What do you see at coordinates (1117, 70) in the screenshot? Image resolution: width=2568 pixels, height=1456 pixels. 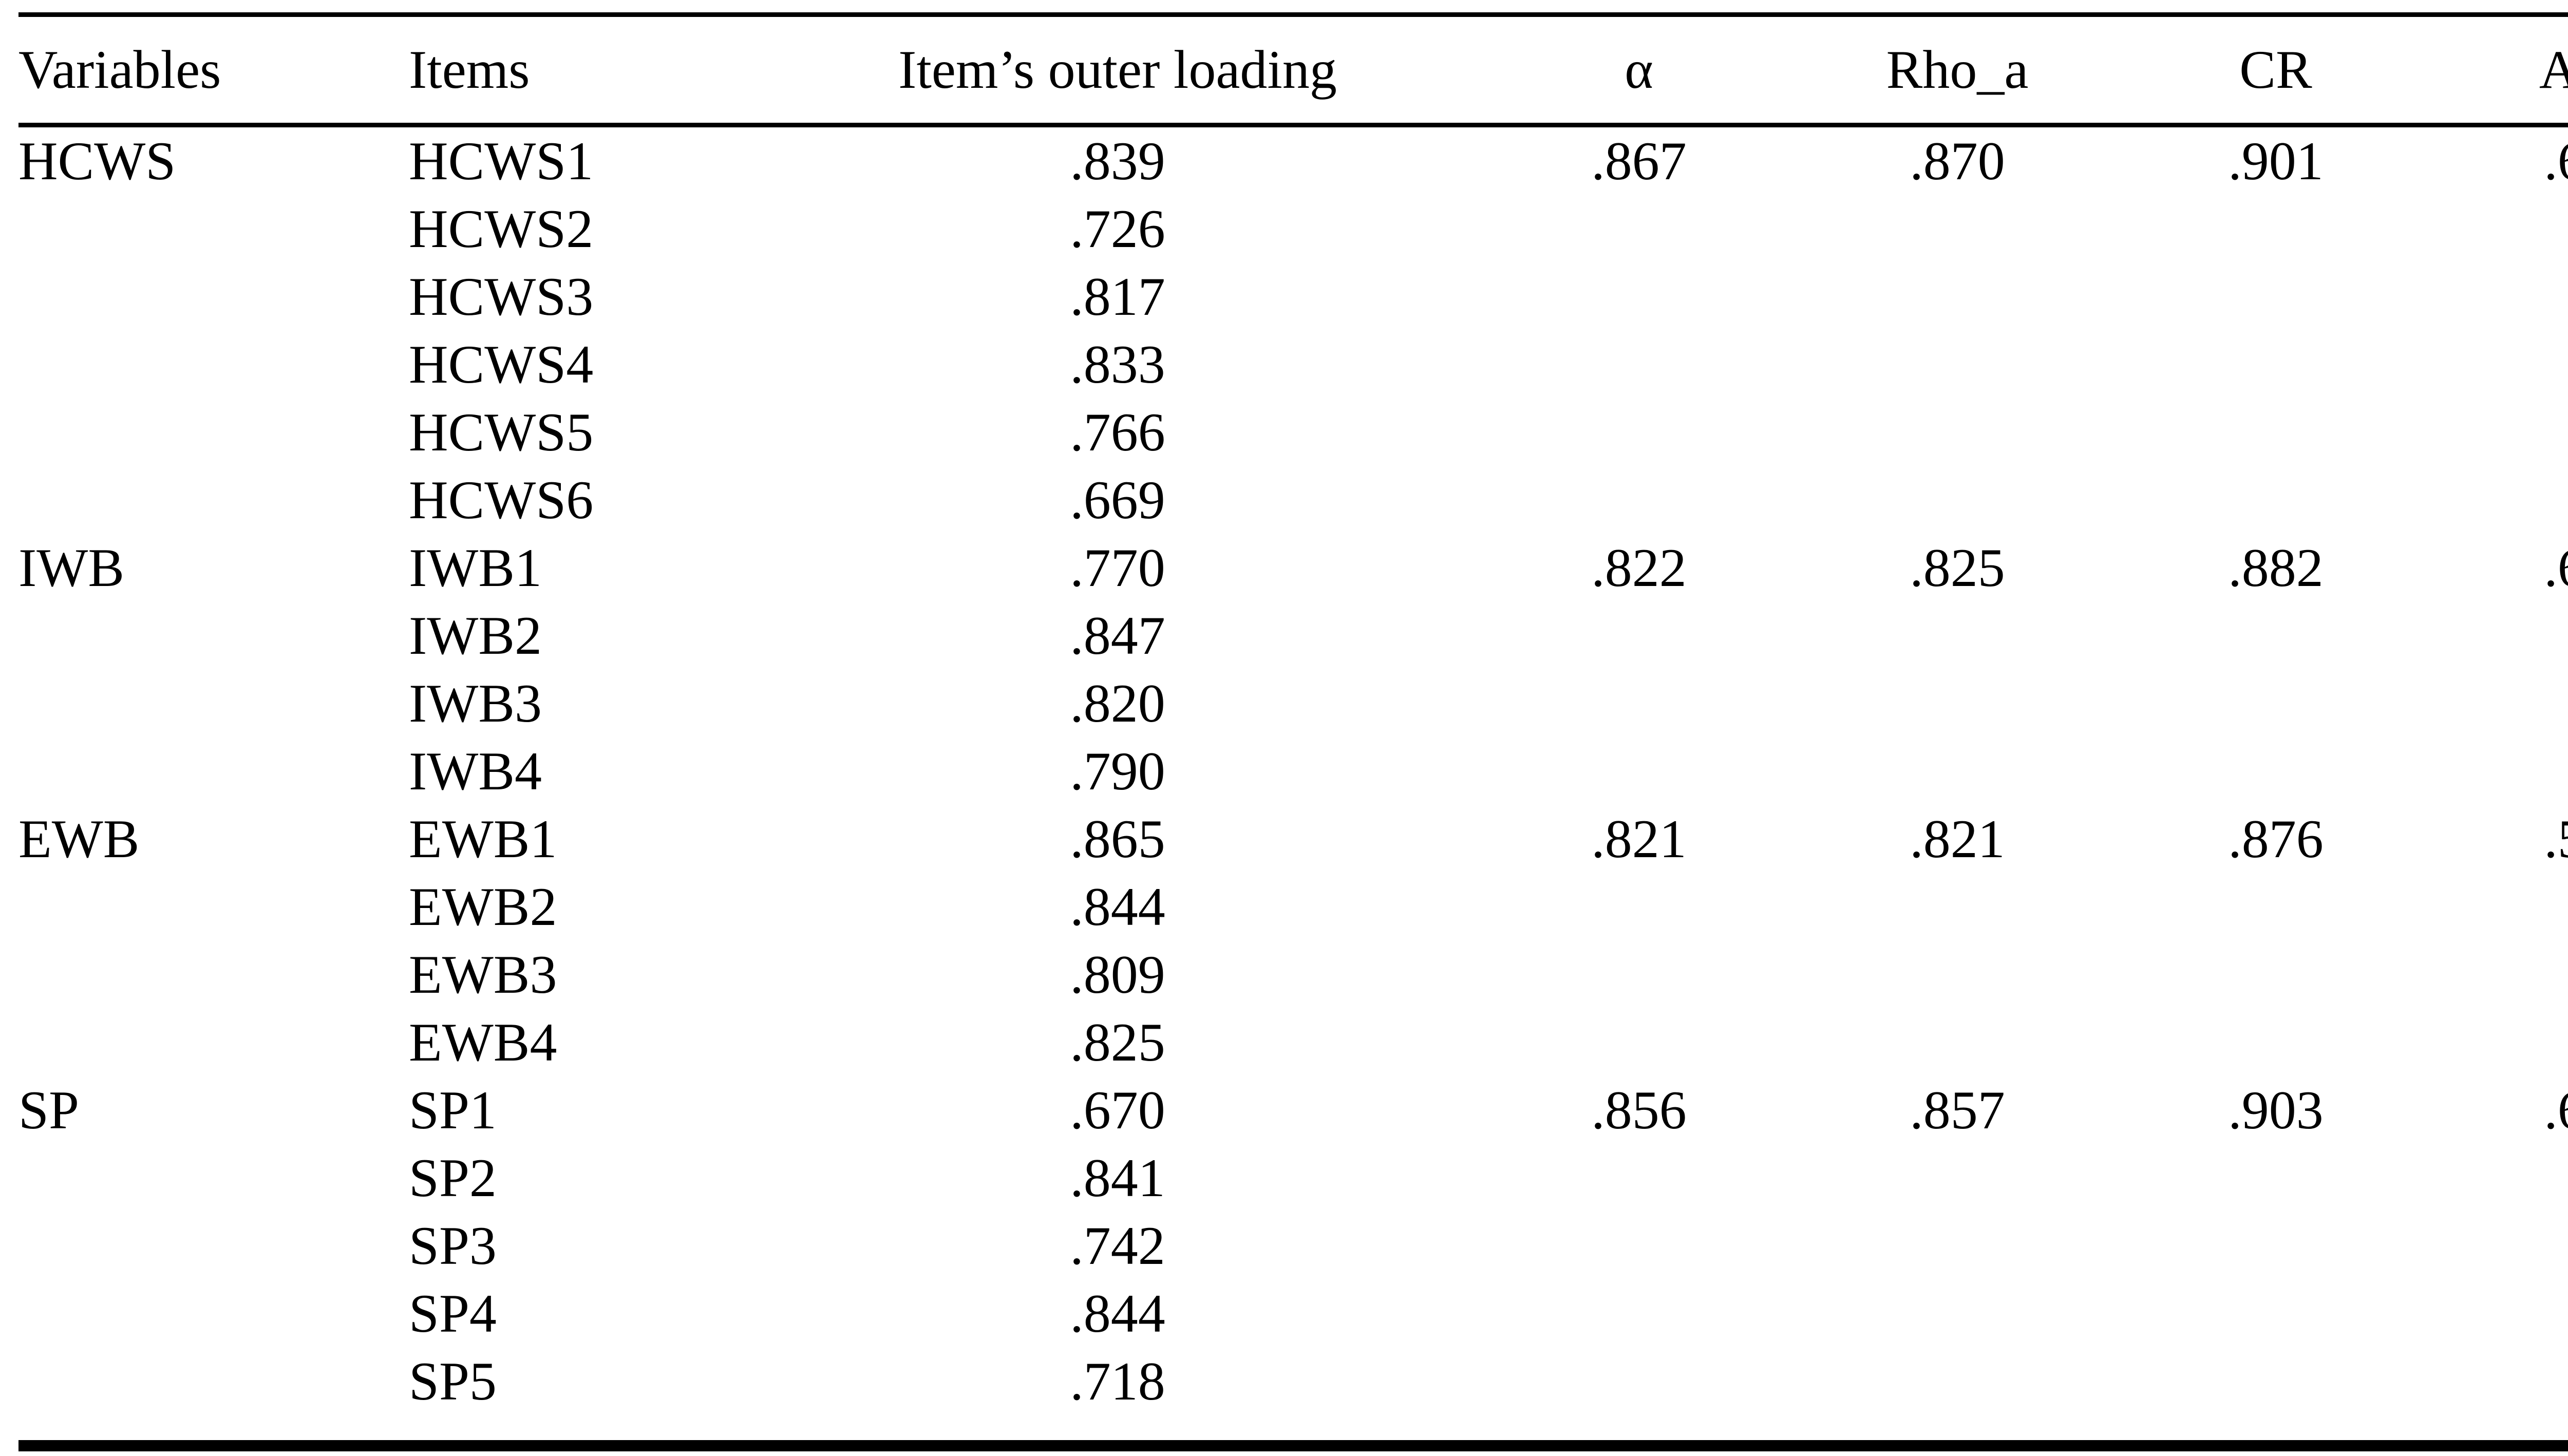 I see `col-outer-loading-header: Item’s outer loading` at bounding box center [1117, 70].